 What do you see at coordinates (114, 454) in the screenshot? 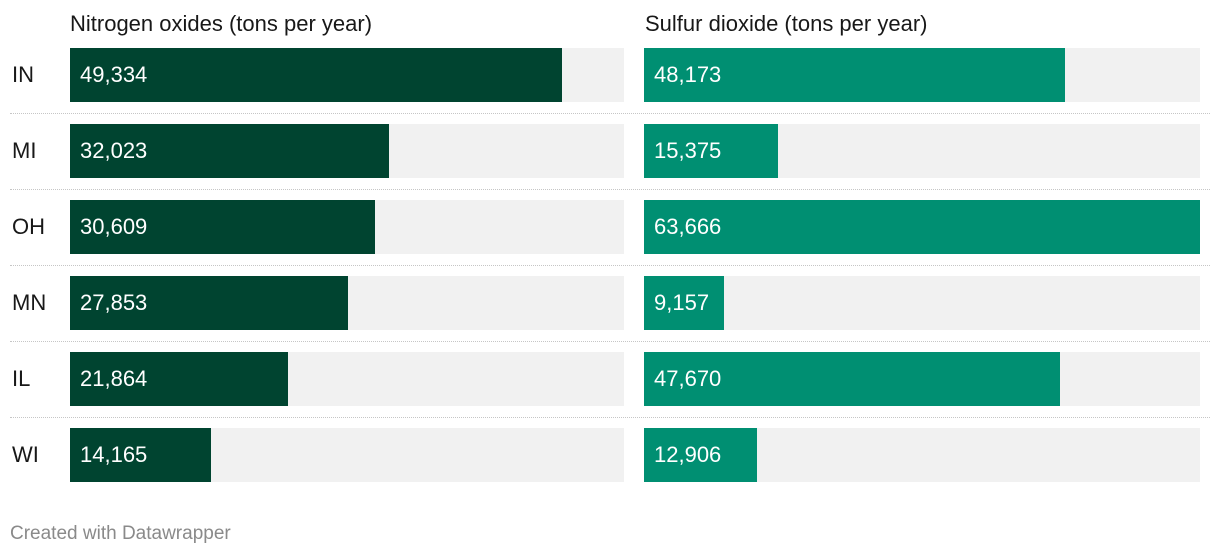
I see `nitrogen-oxides-value-label: 14,165` at bounding box center [114, 454].